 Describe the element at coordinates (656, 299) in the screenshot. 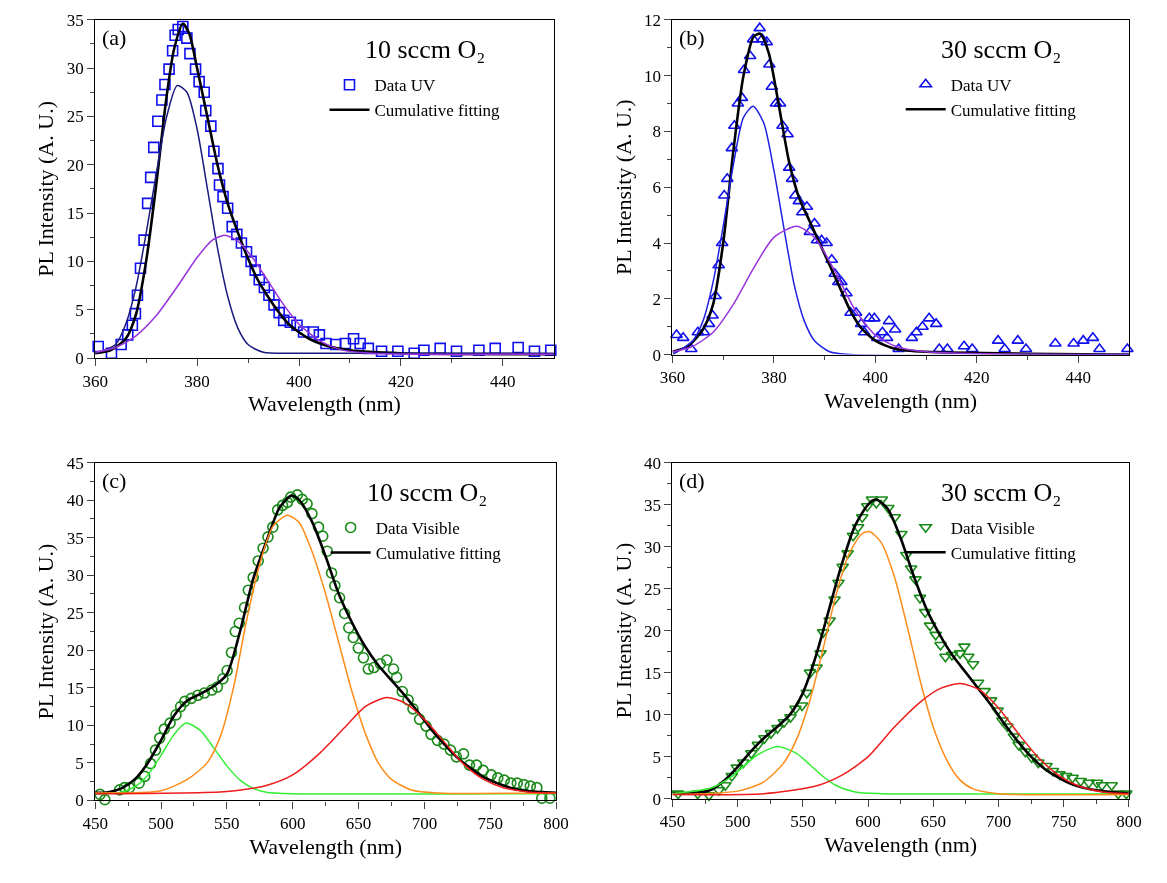

I see `y-tick-label: 2` at that location.